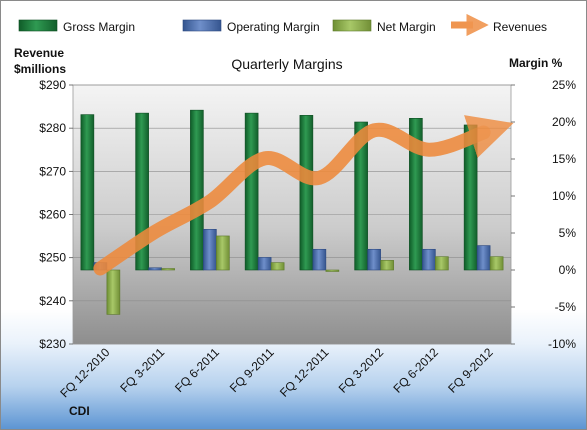 The width and height of the screenshot is (587, 430). What do you see at coordinates (562, 344) in the screenshot?
I see `right-tick-label: -10%` at bounding box center [562, 344].